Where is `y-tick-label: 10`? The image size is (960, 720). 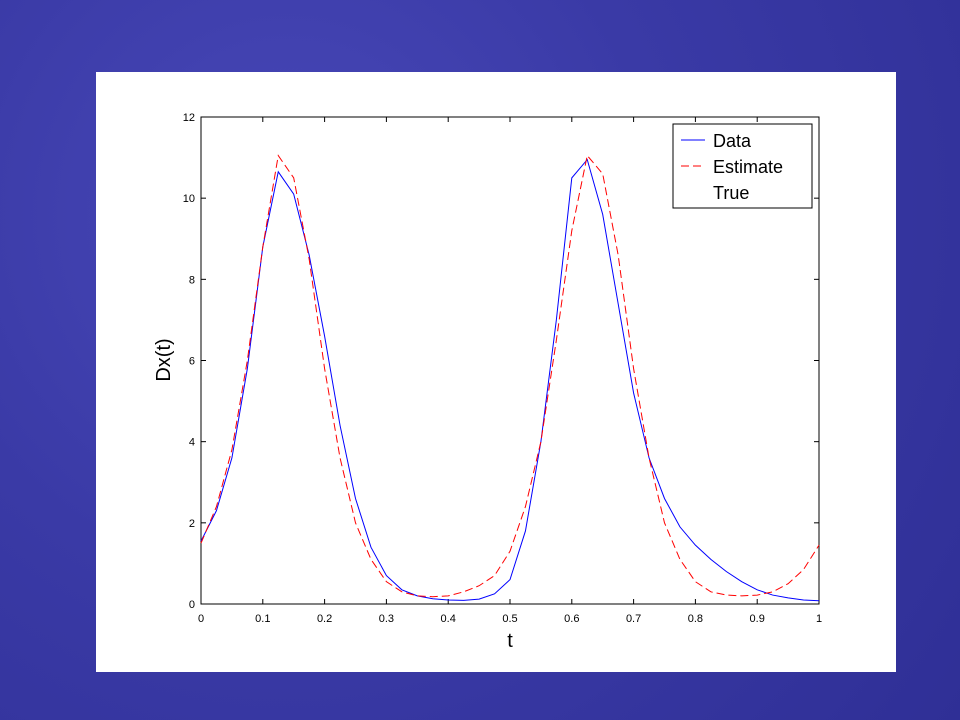
y-tick-label: 10 is located at coordinates (189, 199).